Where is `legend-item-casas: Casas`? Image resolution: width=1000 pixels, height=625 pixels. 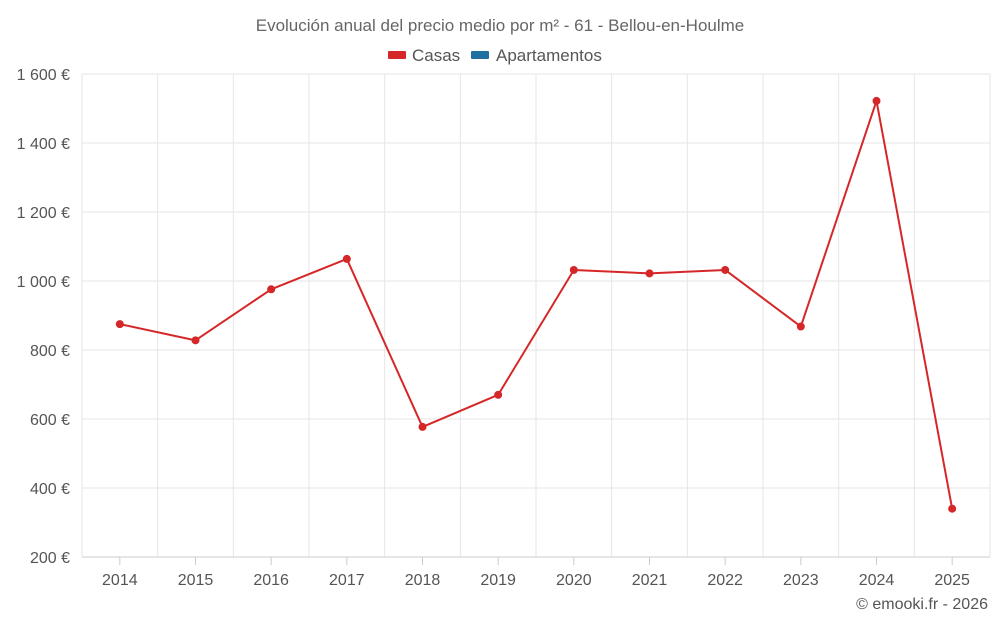 legend-item-casas: Casas is located at coordinates (424, 55).